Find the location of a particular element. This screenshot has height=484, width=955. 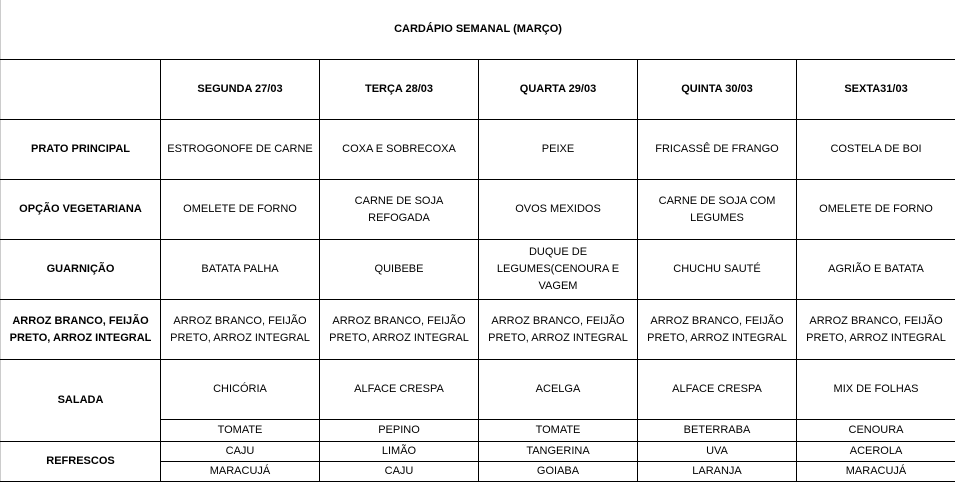

row-salada-2: TOMATE PEPINO TOMATE BETERRABA CENOURA is located at coordinates (478, 430).